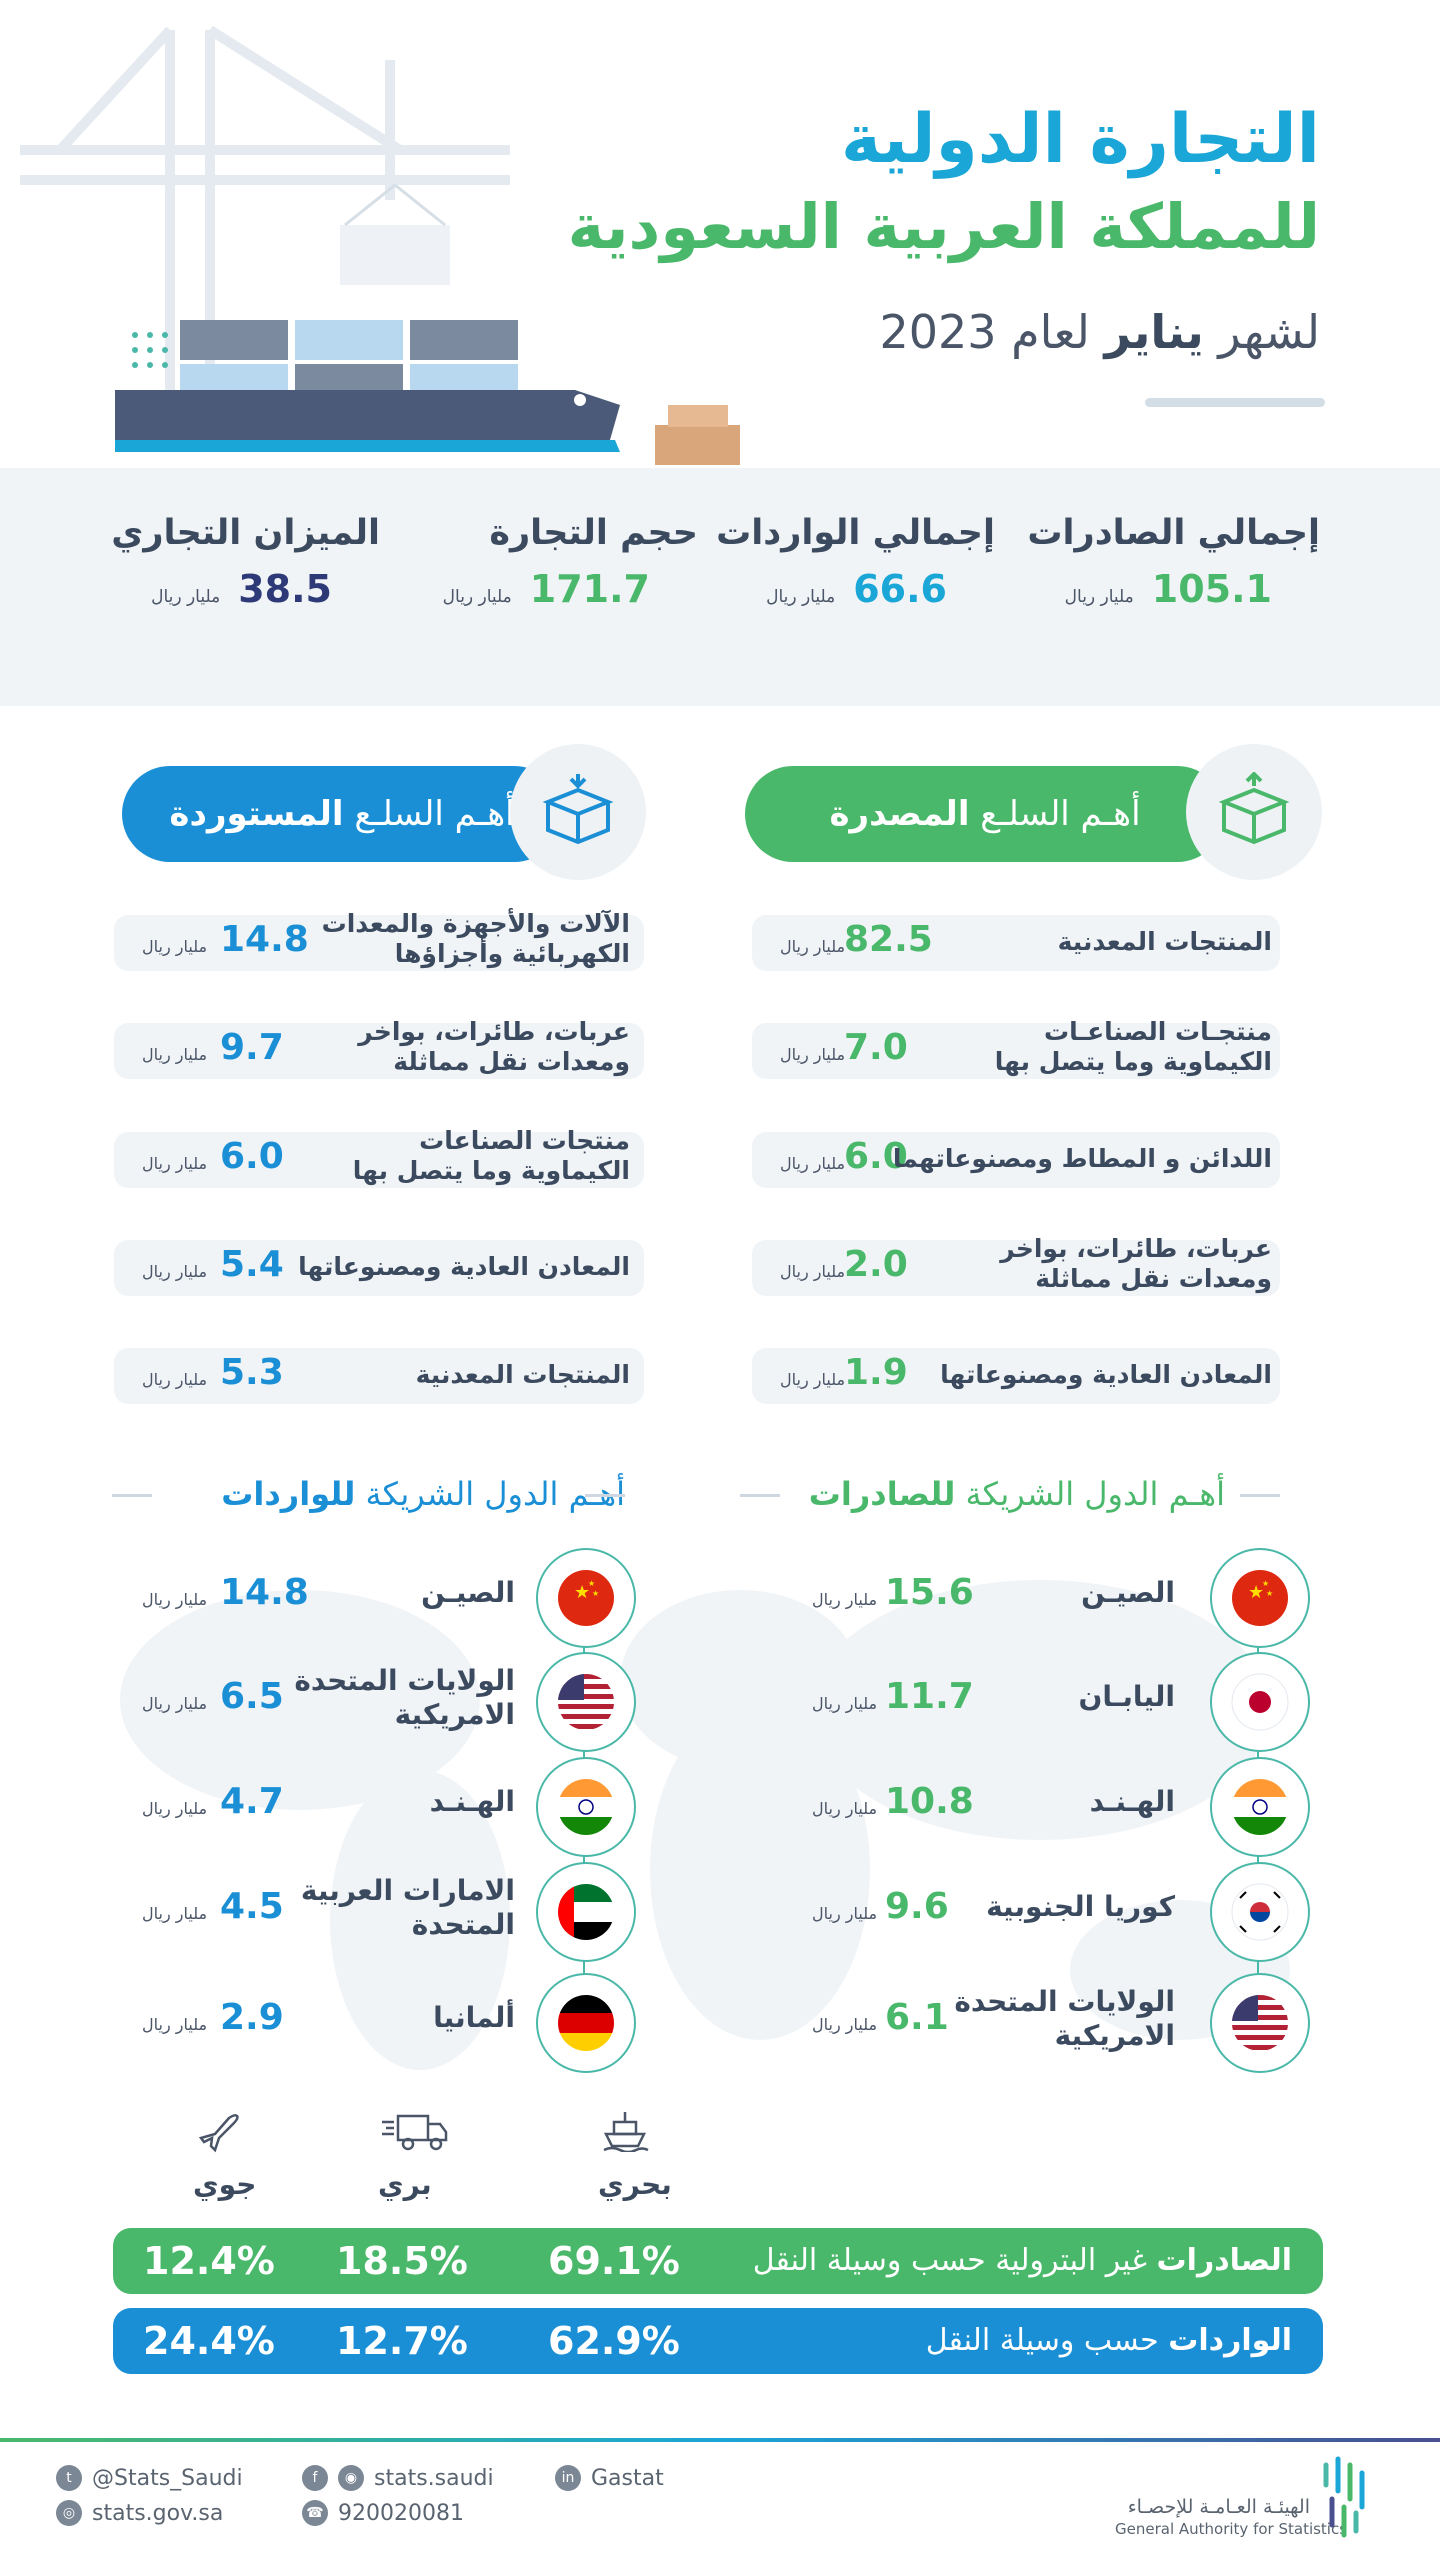  What do you see at coordinates (1230, 2340) in the screenshot?
I see `transport-label-bold: الواردات` at bounding box center [1230, 2340].